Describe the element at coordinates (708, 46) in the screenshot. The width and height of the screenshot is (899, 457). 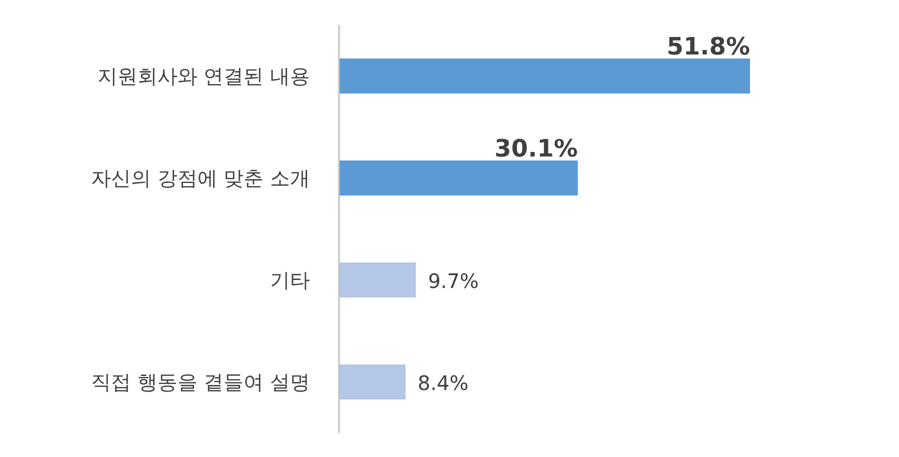
I see `data-label: 51.8%` at that location.